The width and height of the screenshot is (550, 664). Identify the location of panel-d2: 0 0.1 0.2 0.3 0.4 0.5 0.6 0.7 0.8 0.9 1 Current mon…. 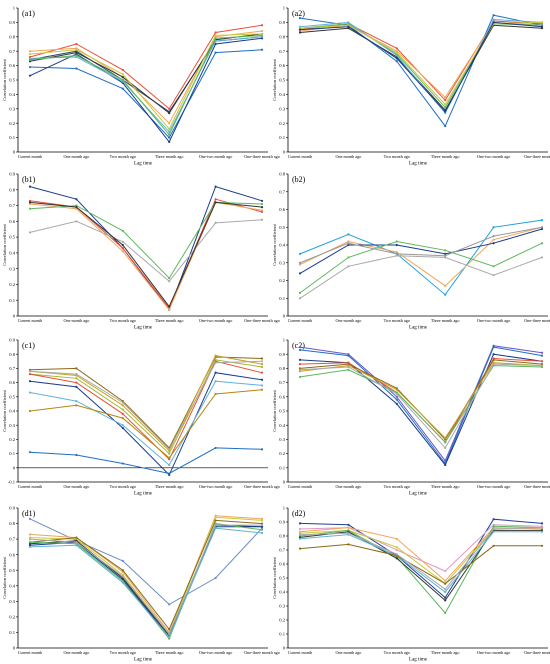
(411, 584).